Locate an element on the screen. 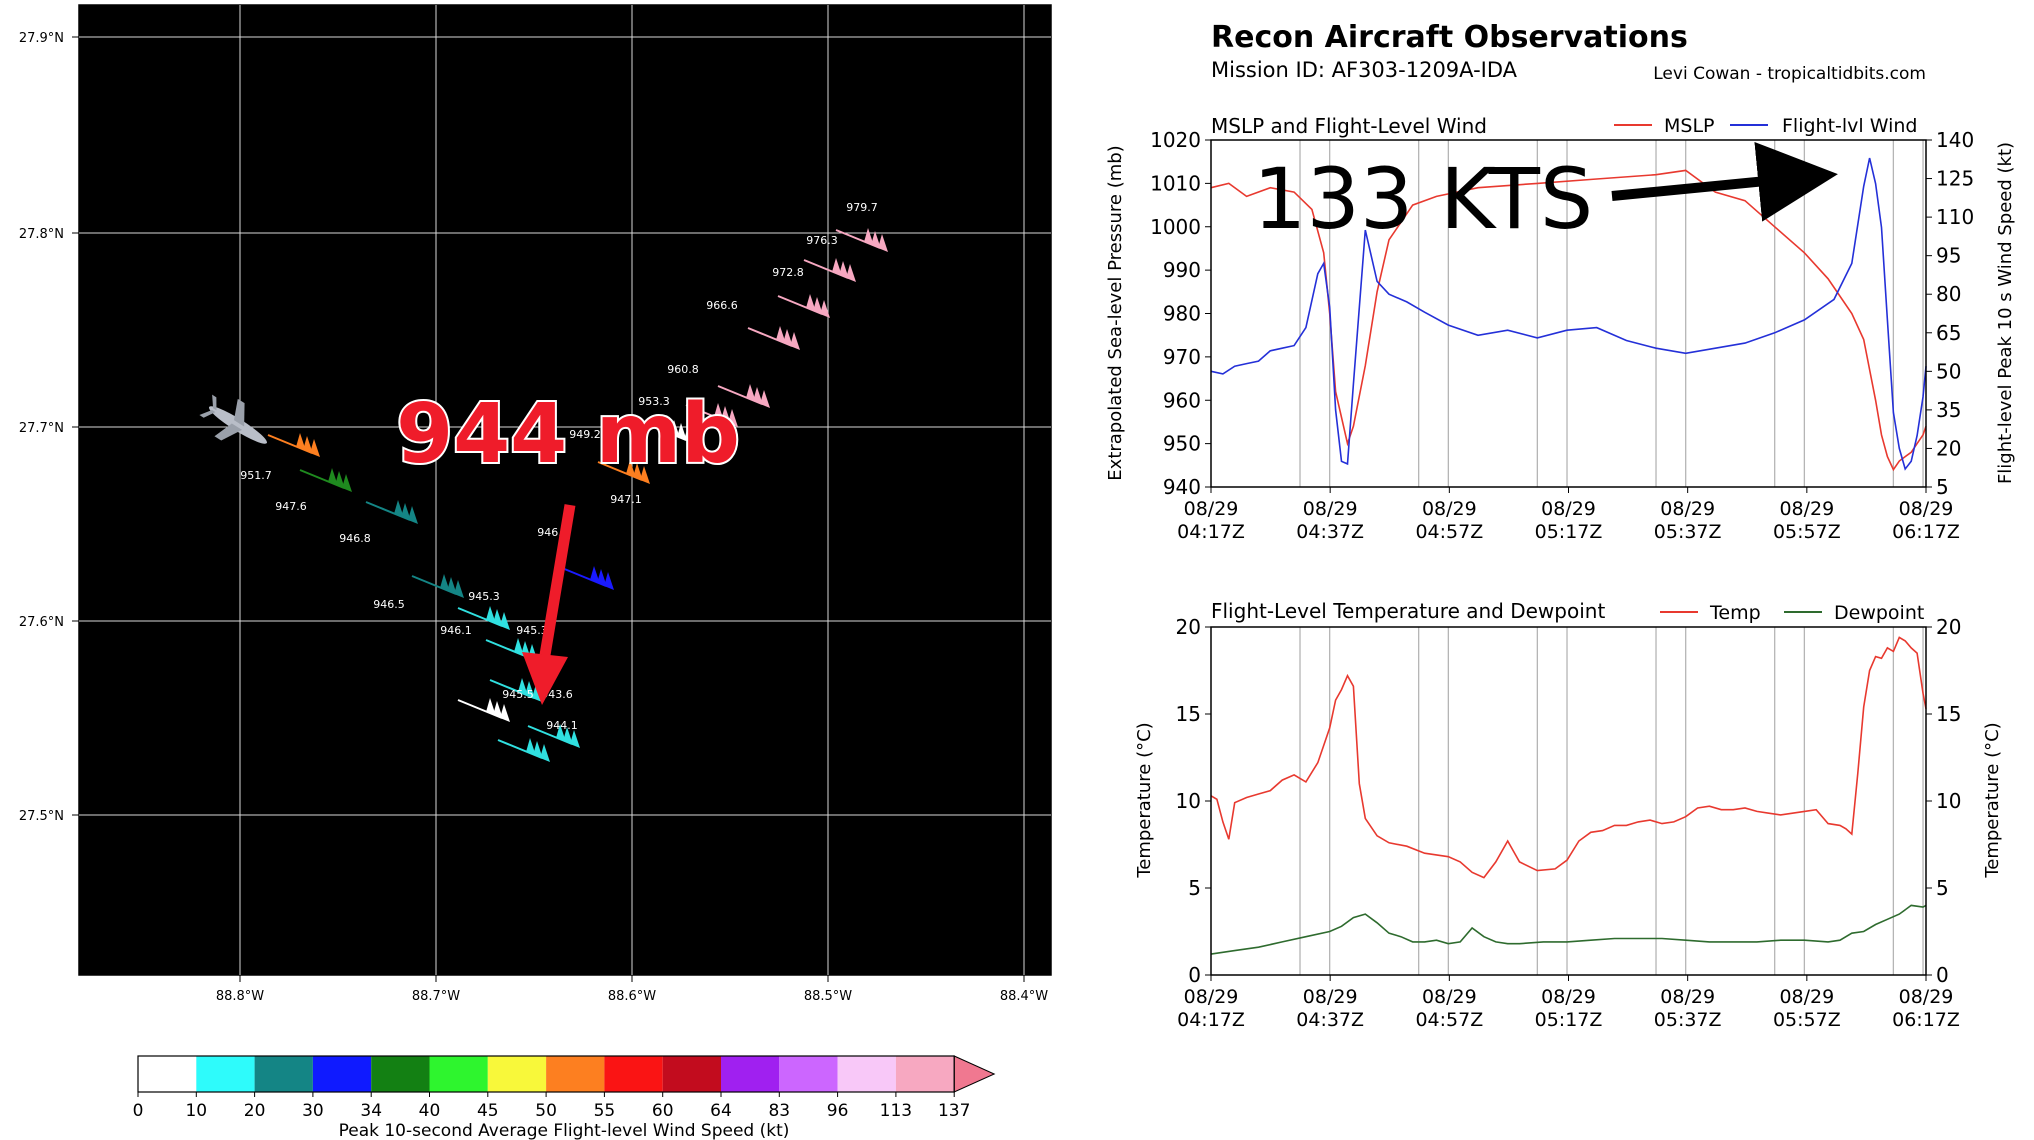 The height and width of the screenshot is (1140, 2034). map-lat-labels: 27.9°N 27.8°N 27.7°N 27.6°N 27.5°N is located at coordinates (49, 427).